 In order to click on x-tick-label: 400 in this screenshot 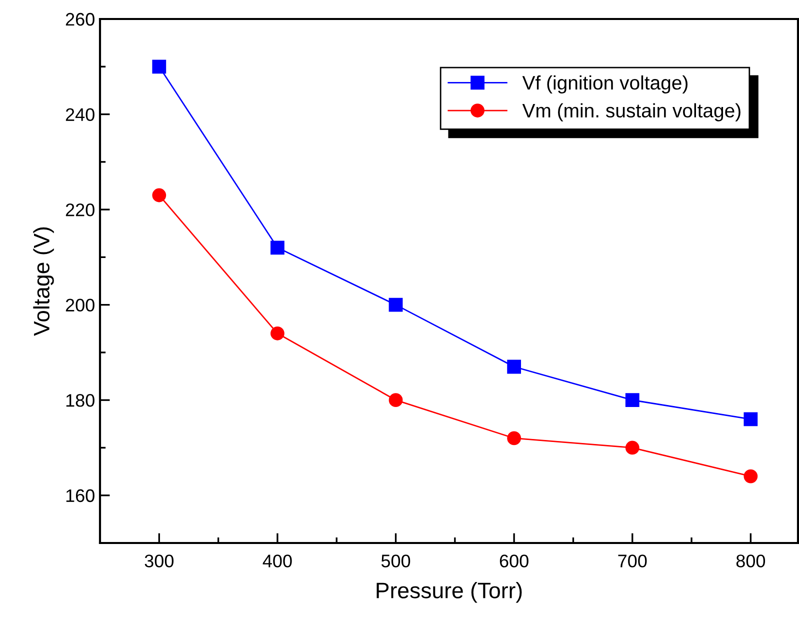, I will do `click(277, 561)`.